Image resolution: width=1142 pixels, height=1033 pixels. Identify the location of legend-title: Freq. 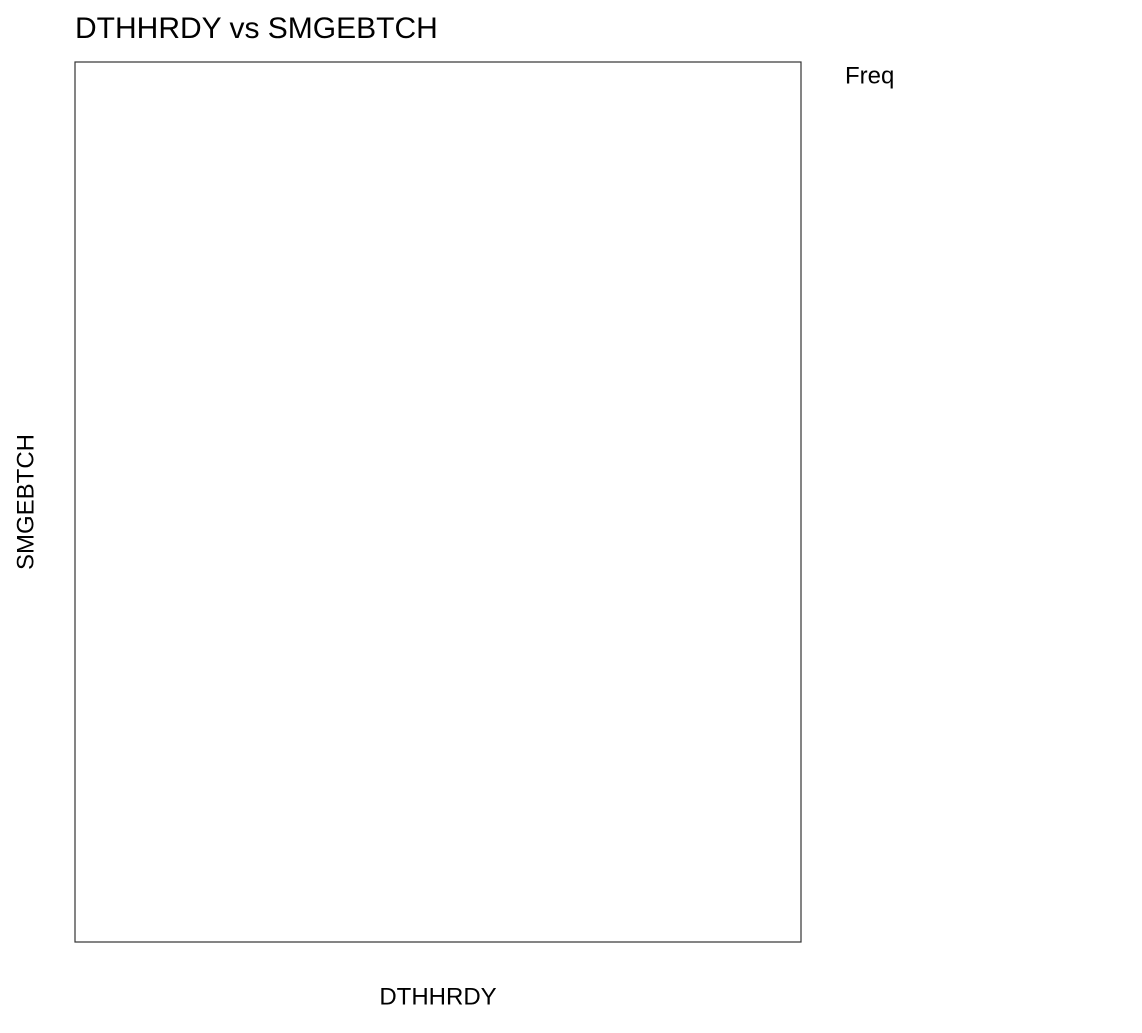
(869, 75).